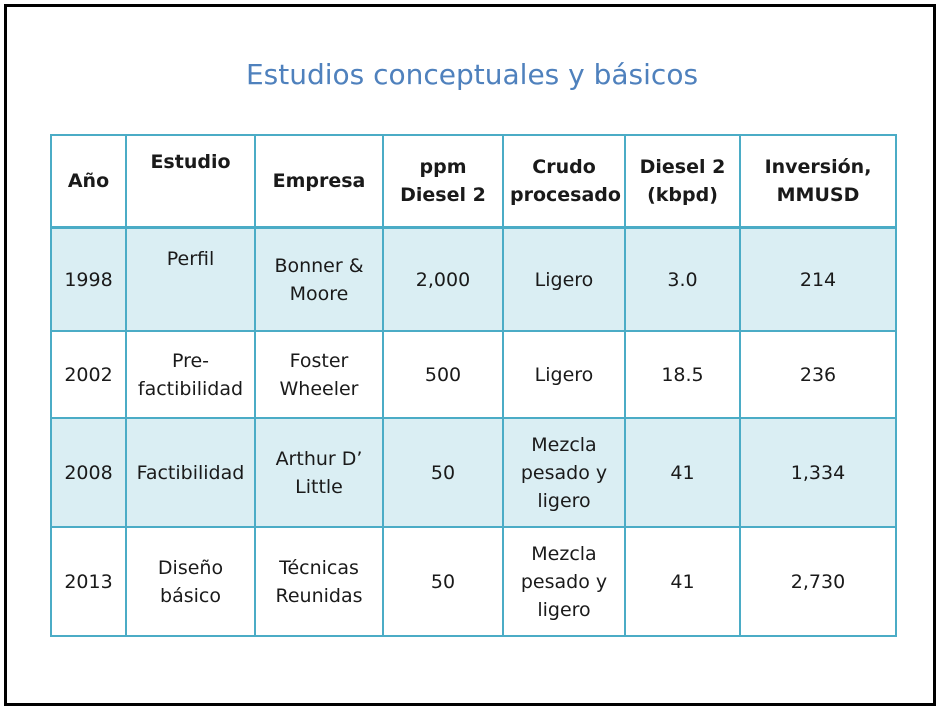 This screenshot has height=714, width=944. Describe the element at coordinates (443, 181) in the screenshot. I see `header-ppm-diesel: ppm Diesel 2` at that location.